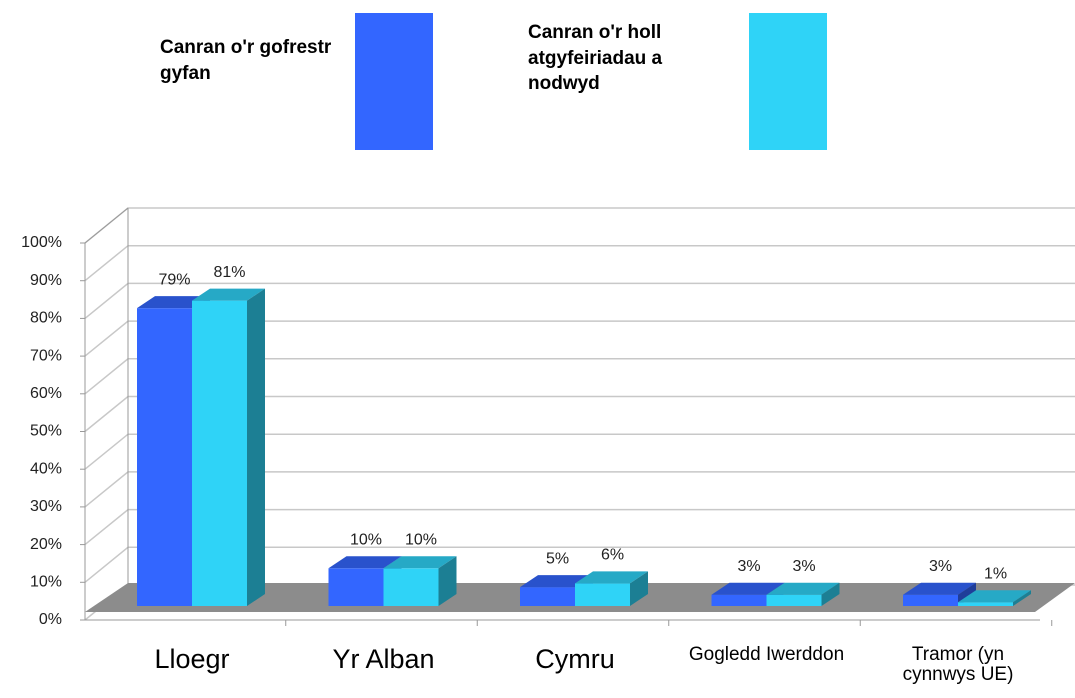  Describe the element at coordinates (958, 664) in the screenshot. I see `x-tick-label: Tramor (yn cynnwys UE)` at that location.